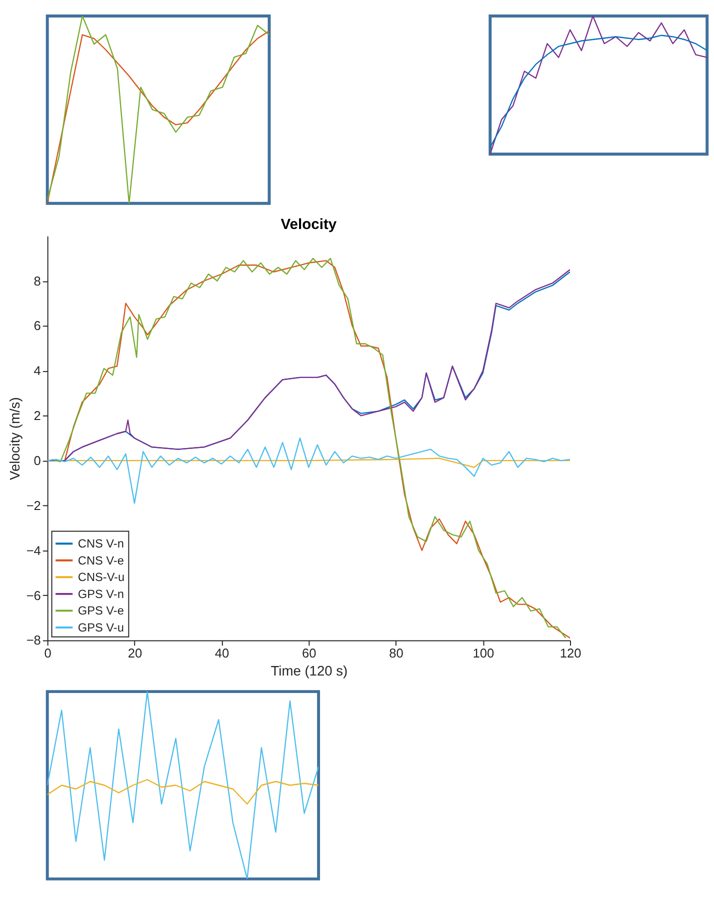 The image size is (714, 919). What do you see at coordinates (571, 653) in the screenshot?
I see `x-tick-label: 120` at bounding box center [571, 653].